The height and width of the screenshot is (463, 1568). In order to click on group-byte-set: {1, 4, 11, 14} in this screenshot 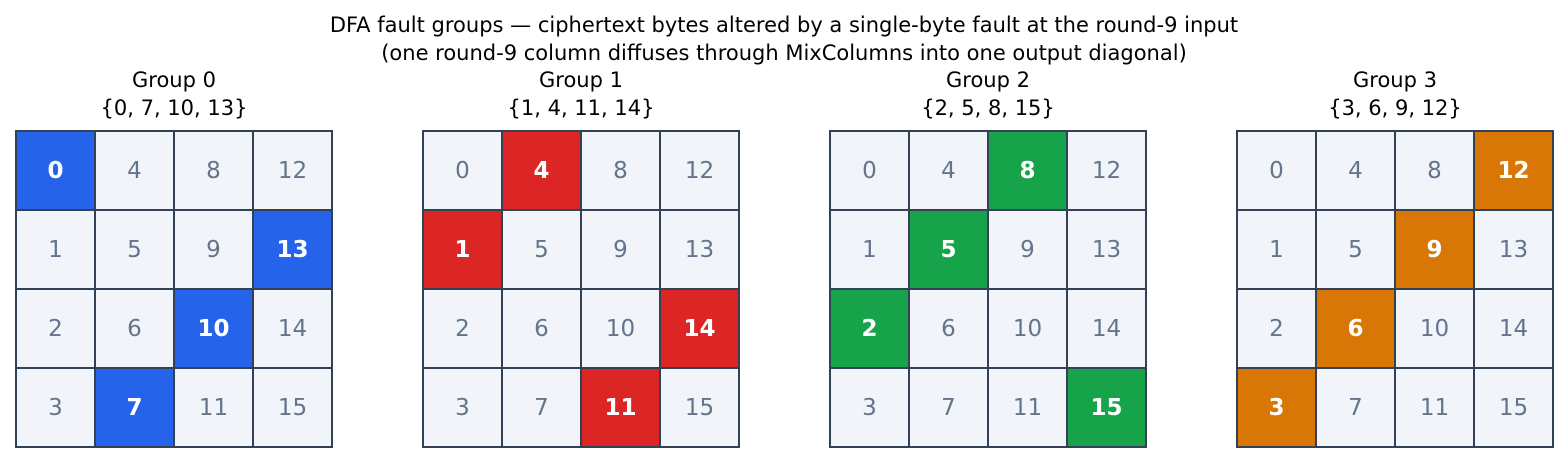, I will do `click(581, 108)`.